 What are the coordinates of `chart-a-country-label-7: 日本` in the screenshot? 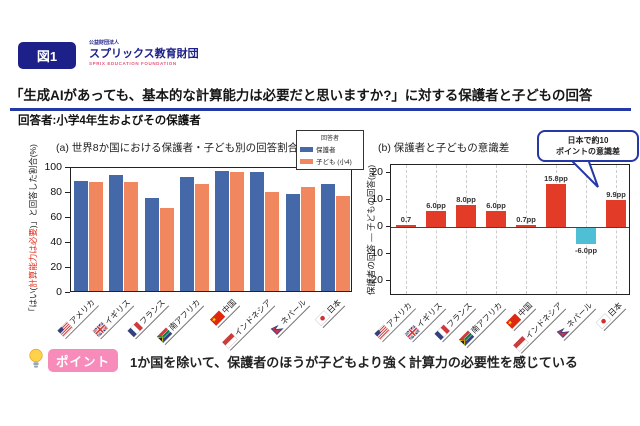 It's located at (330, 313).